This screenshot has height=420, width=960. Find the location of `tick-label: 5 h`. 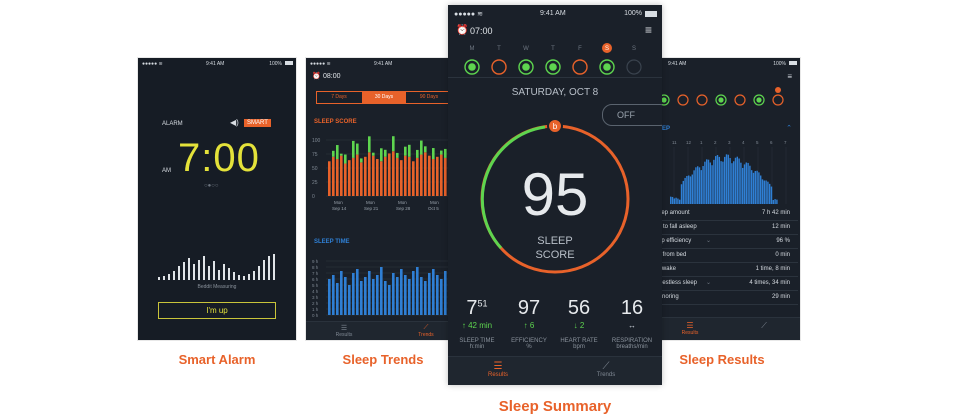

tick-label: 5 h is located at coordinates (315, 285).